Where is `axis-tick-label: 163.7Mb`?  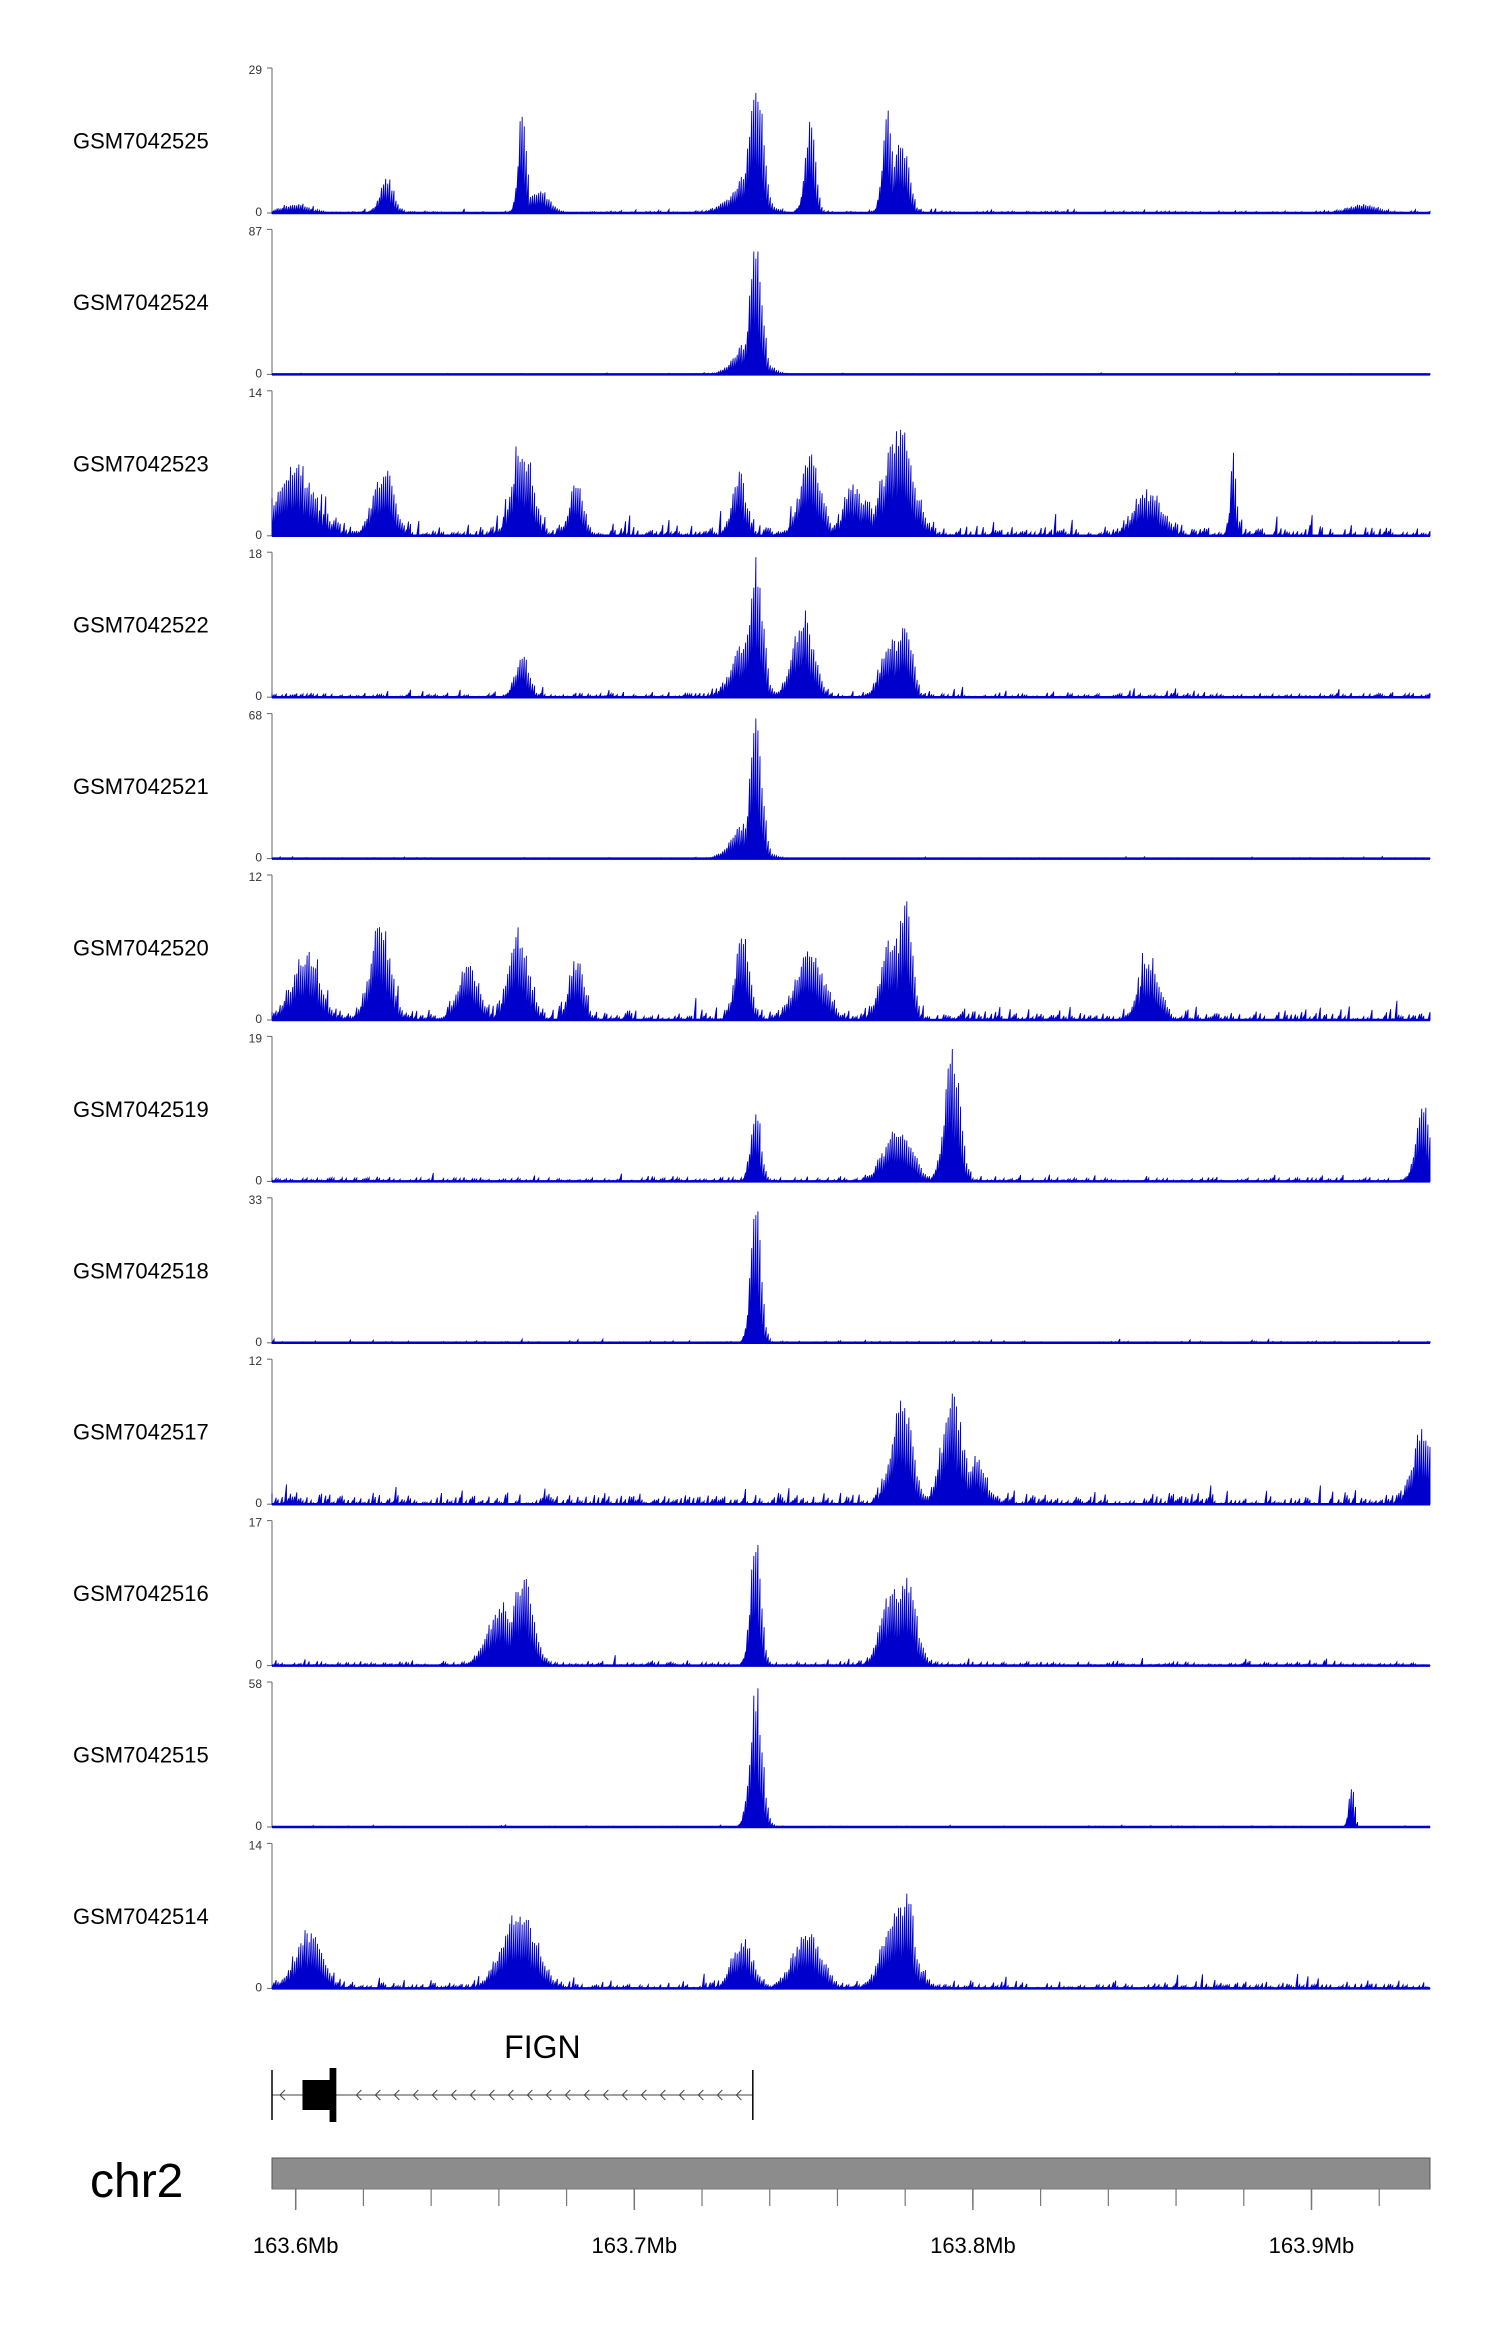 axis-tick-label: 163.7Mb is located at coordinates (634, 2245).